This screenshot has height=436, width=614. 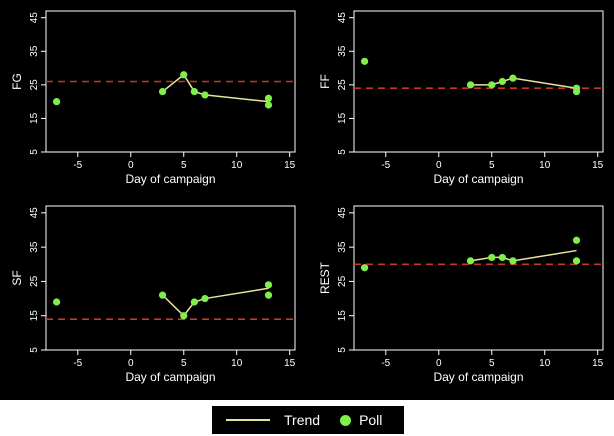 I want to click on panel-rest-frame, so click(x=478, y=278).